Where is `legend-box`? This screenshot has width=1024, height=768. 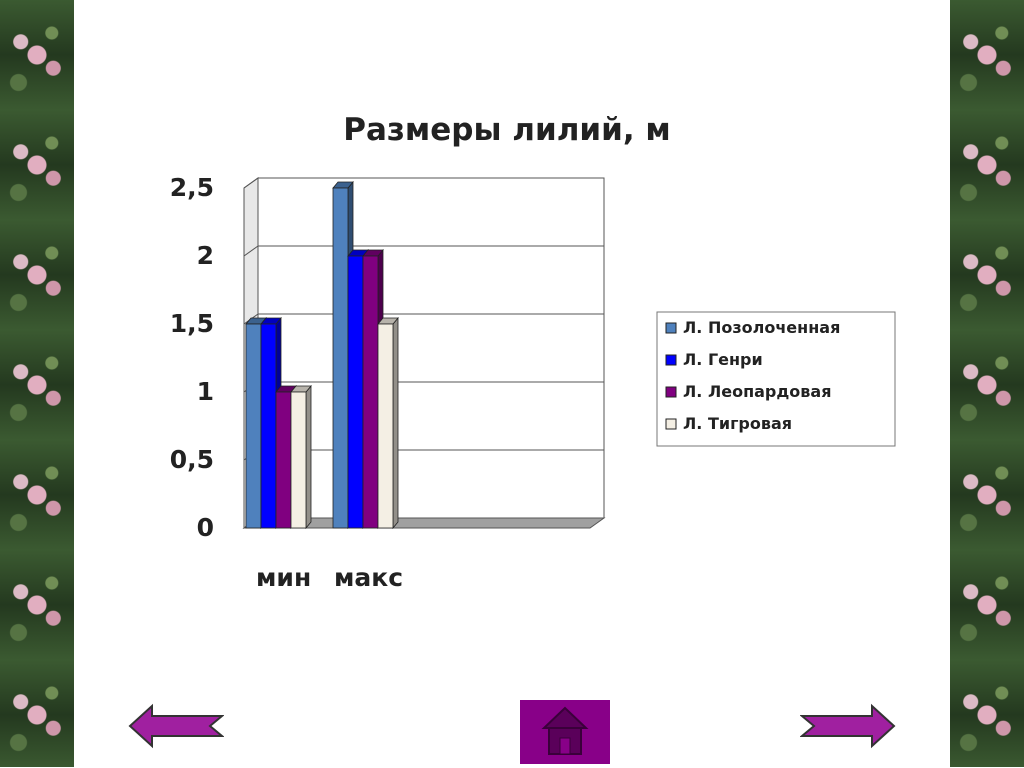 legend-box is located at coordinates (776, 379).